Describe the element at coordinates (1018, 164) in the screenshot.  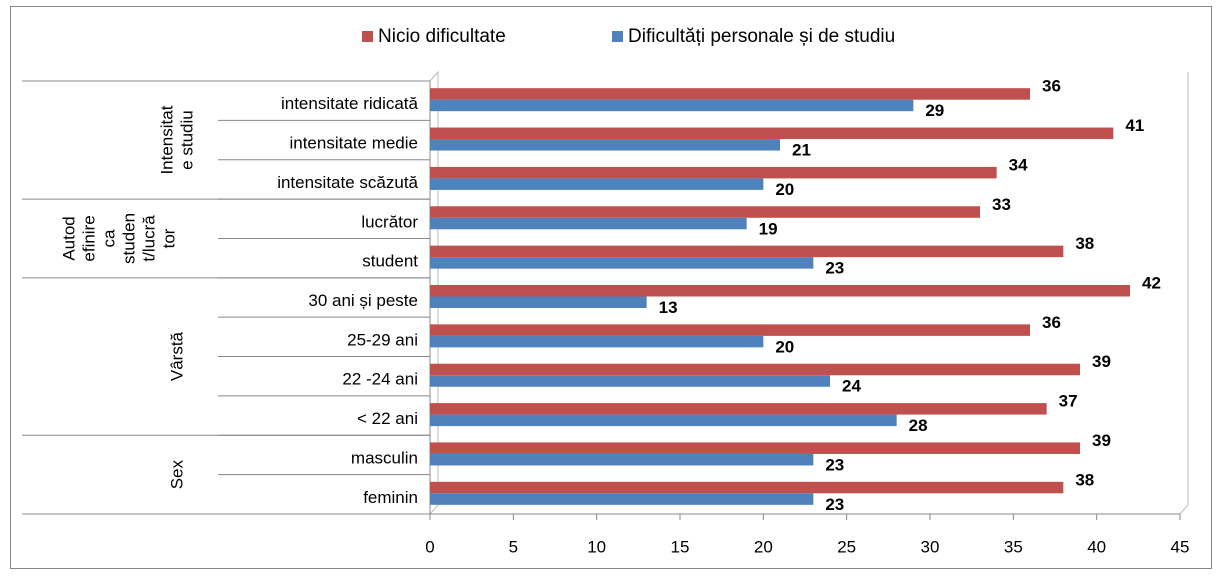
I see `data-label: 34` at that location.